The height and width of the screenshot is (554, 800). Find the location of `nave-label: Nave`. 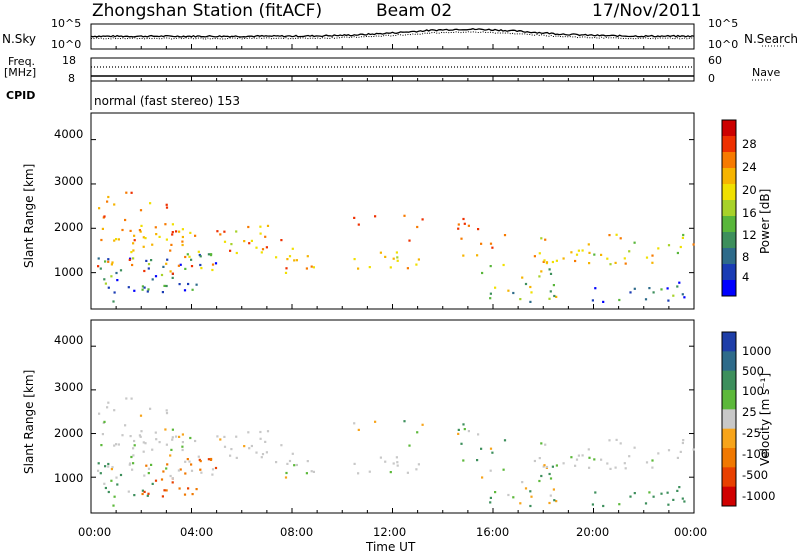

nave-label: Nave is located at coordinates (766, 72).